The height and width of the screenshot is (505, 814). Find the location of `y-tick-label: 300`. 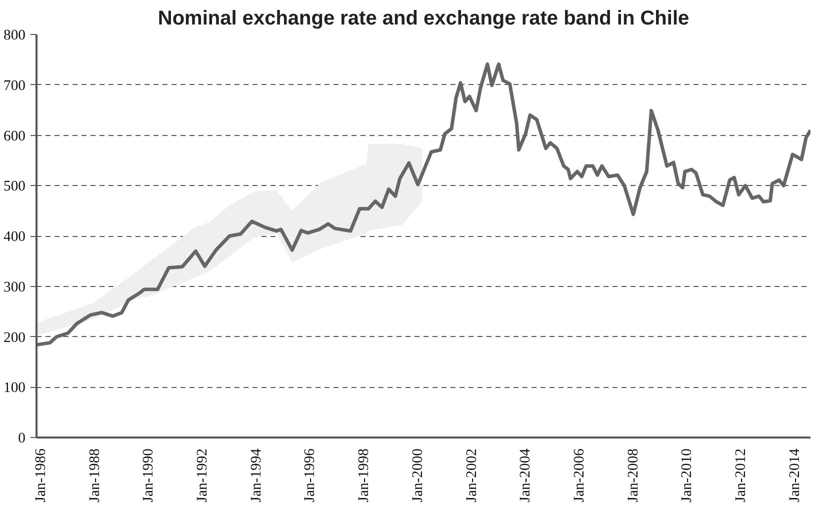

y-tick-label: 300 is located at coordinates (15, 287).